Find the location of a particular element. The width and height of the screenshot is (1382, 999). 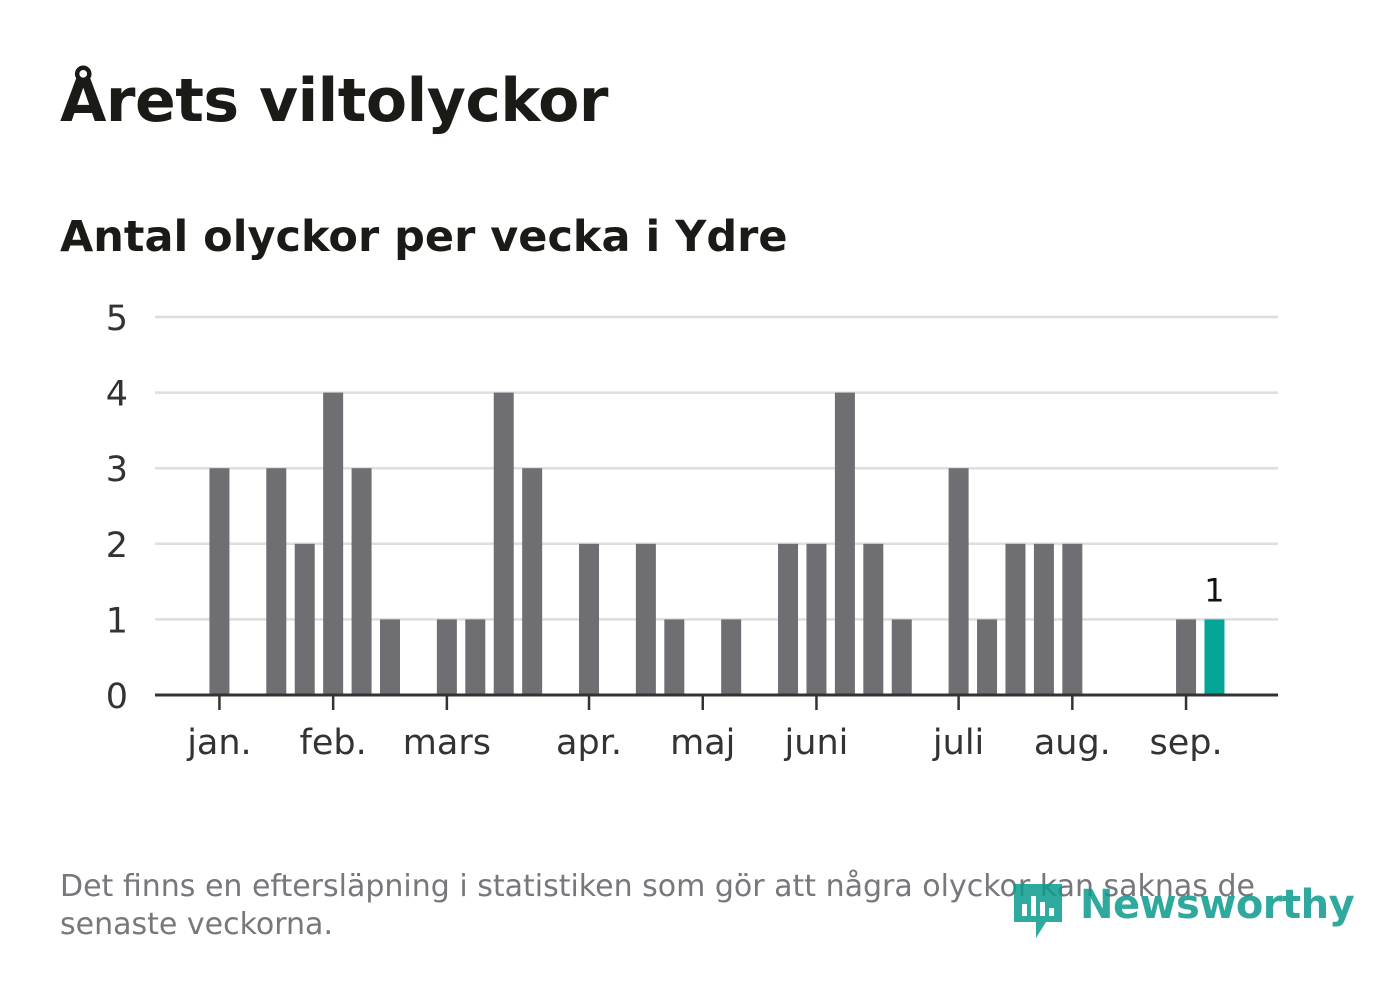

x-tick-label-feb.: feb. is located at coordinates (333, 743).